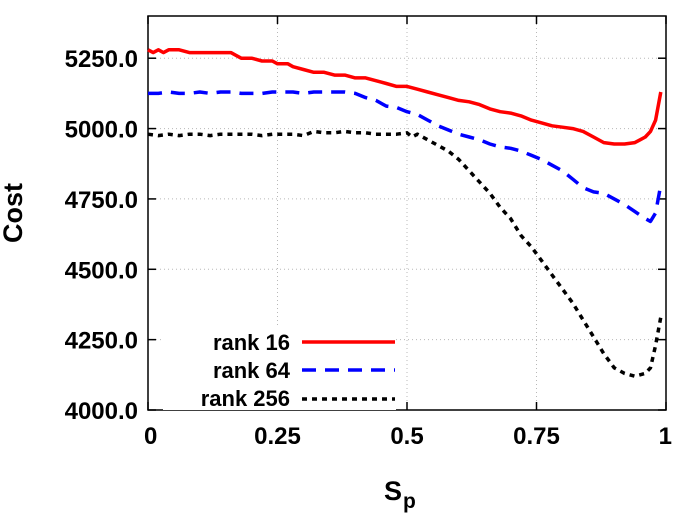 This screenshot has height=520, width=676. I want to click on y-tick-label: 4750.0, so click(101, 200).